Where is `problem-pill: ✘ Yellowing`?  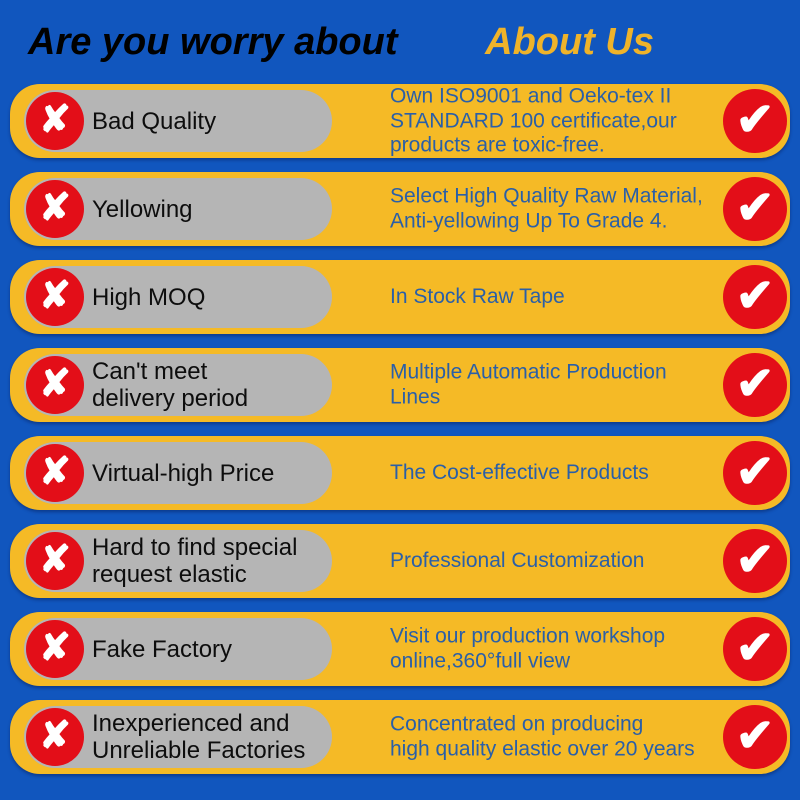 problem-pill: ✘ Yellowing is located at coordinates (178, 209).